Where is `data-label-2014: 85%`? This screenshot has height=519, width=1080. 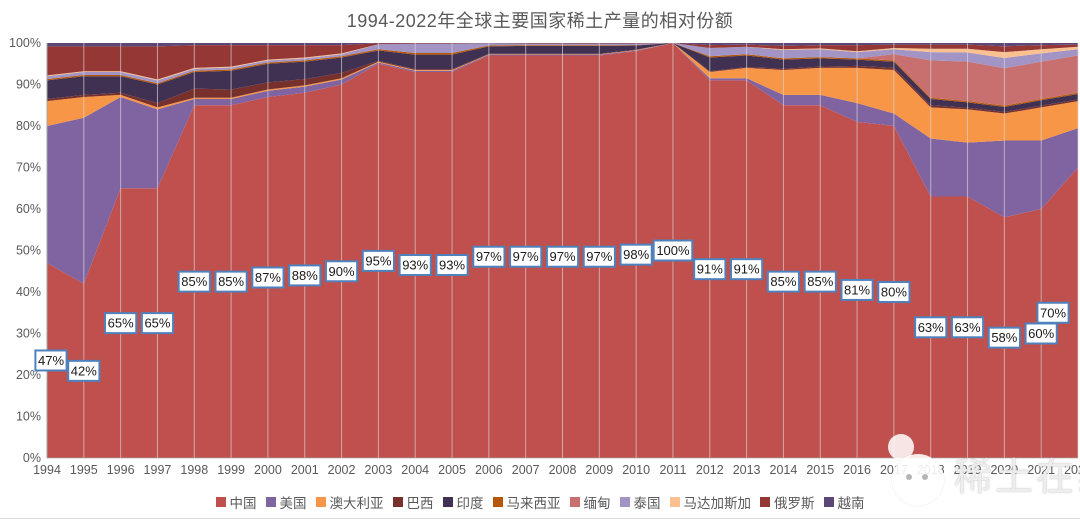 data-label-2014: 85% is located at coordinates (783, 281).